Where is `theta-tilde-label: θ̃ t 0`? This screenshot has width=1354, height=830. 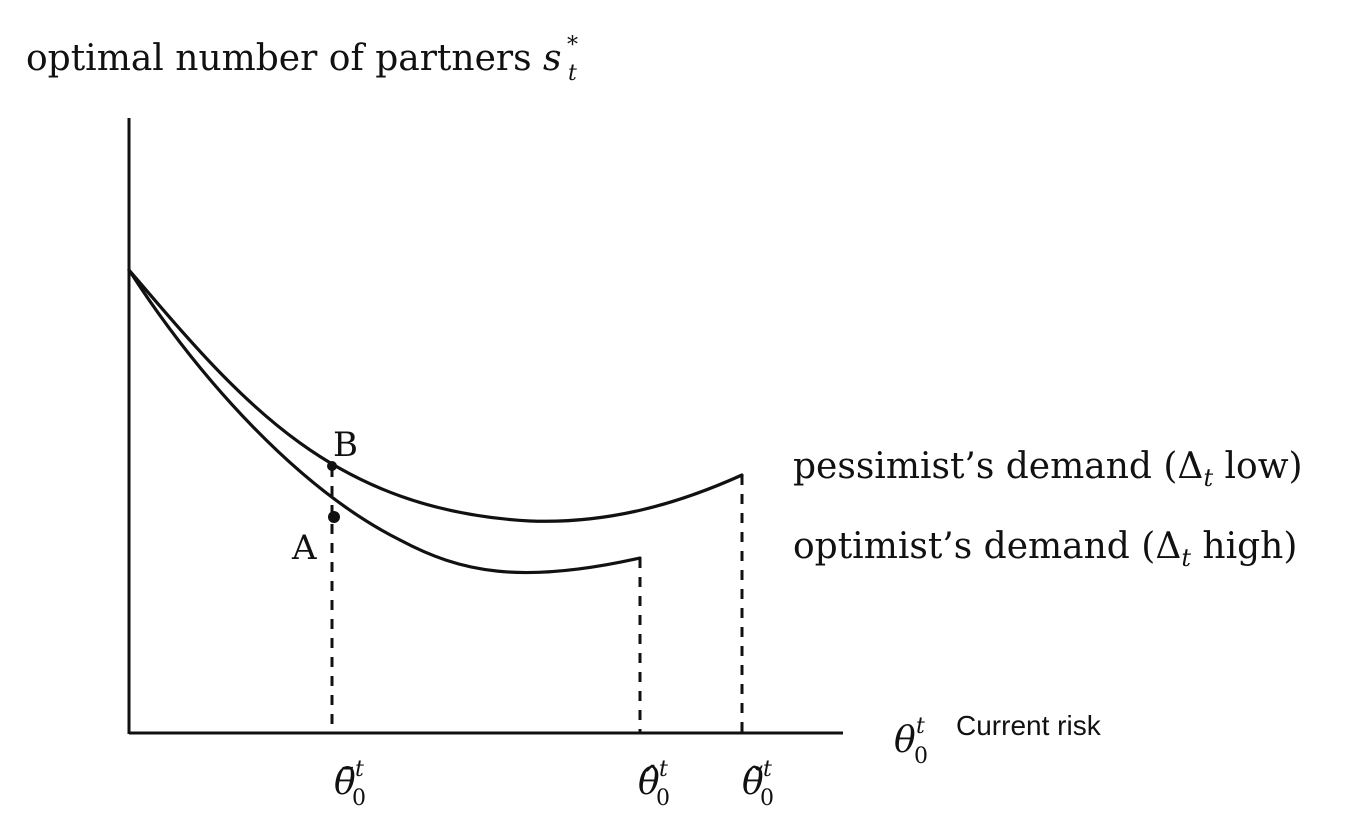
theta-tilde-label: θ̃ t 0 is located at coordinates (758, 784).